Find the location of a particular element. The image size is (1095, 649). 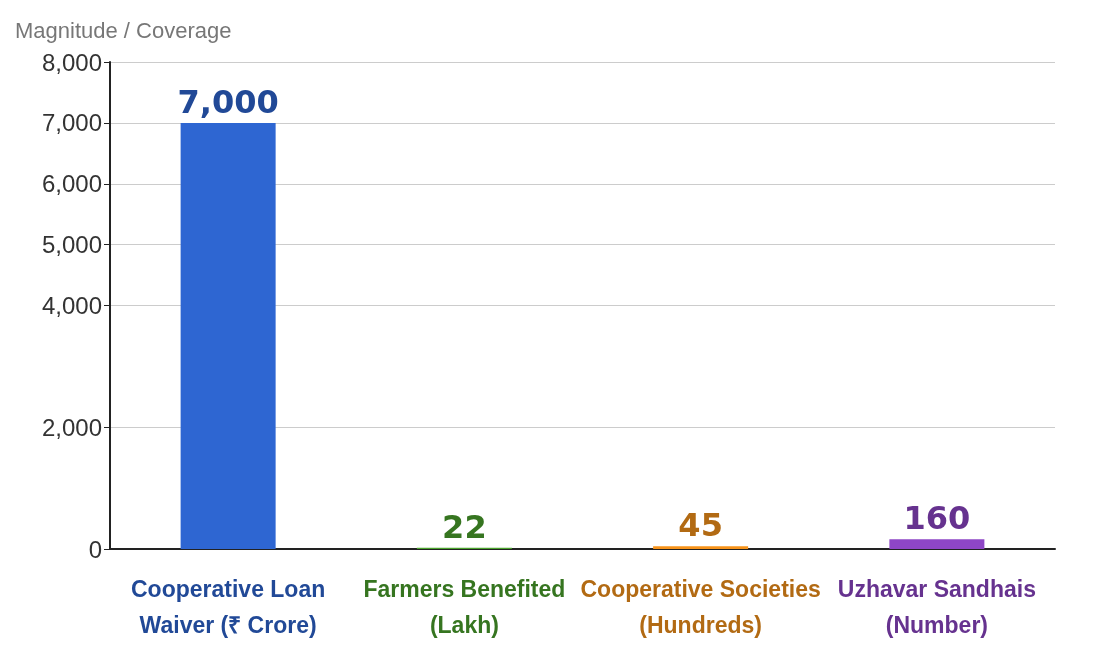

x-tick-label: Farmers Benefited (Lakh) is located at coordinates (464, 607).